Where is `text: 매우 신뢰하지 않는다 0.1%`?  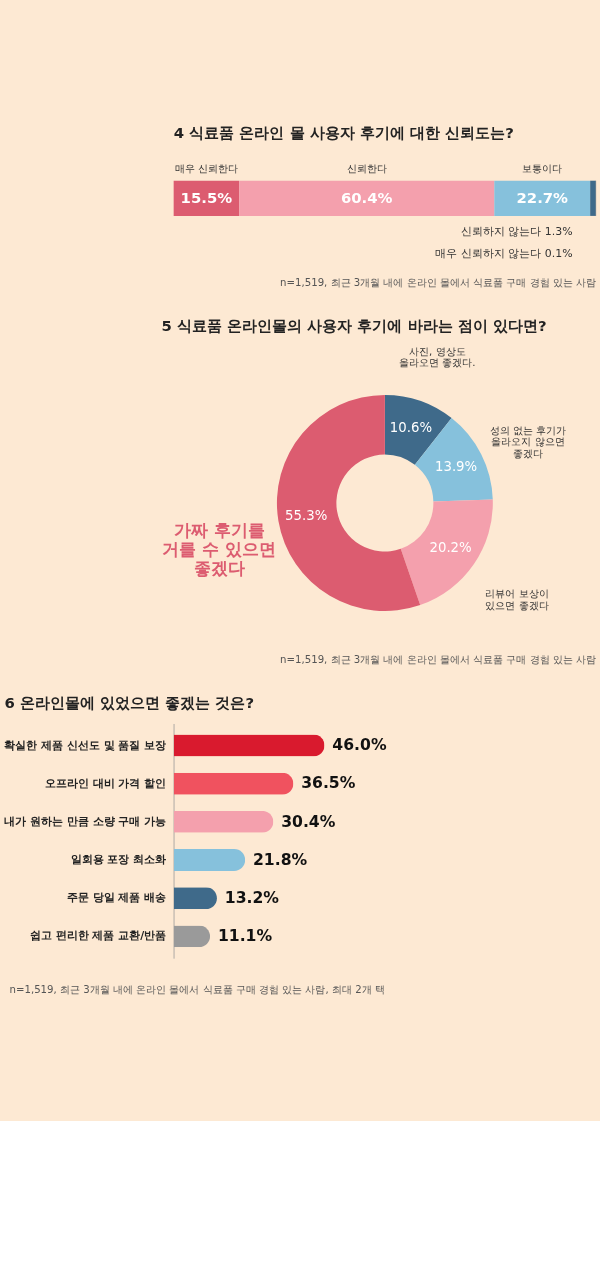 text: 매우 신뢰하지 않는다 0.1% is located at coordinates (504, 253).